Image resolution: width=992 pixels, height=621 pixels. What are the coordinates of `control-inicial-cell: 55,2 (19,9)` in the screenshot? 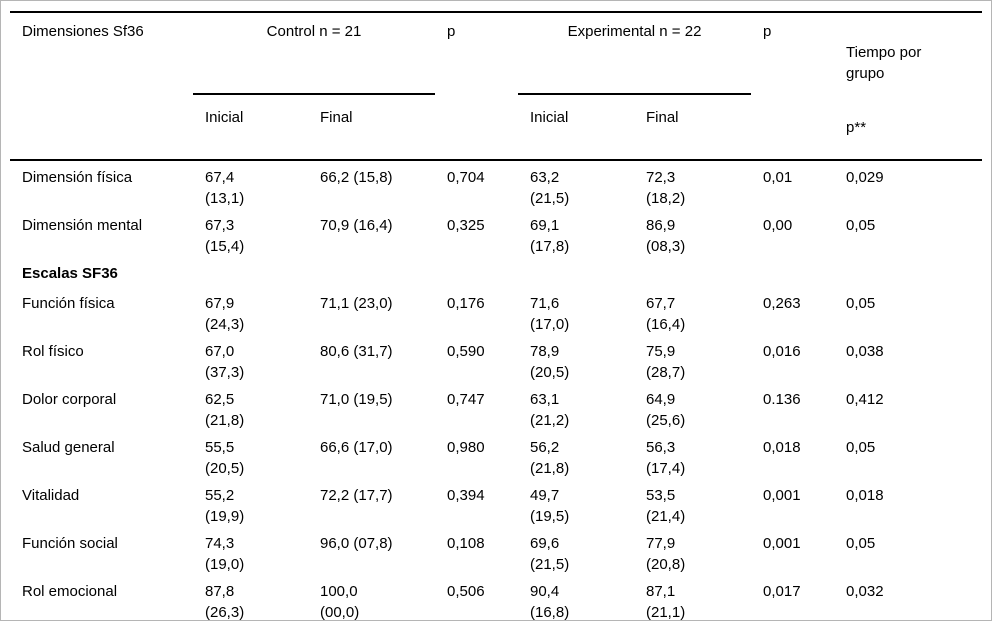 It's located at (225, 506).